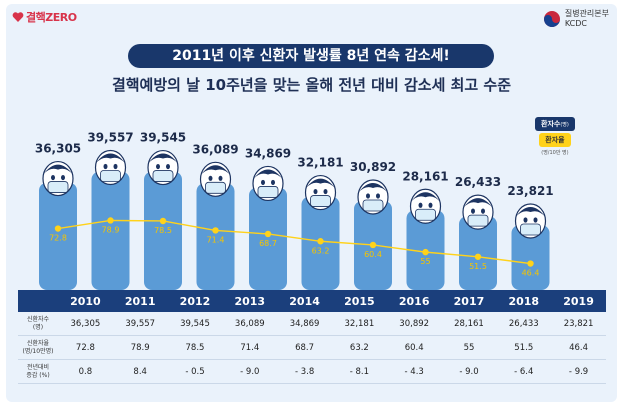 This screenshot has height=406, width=623. I want to click on left-eye-2012, so click(158, 166).